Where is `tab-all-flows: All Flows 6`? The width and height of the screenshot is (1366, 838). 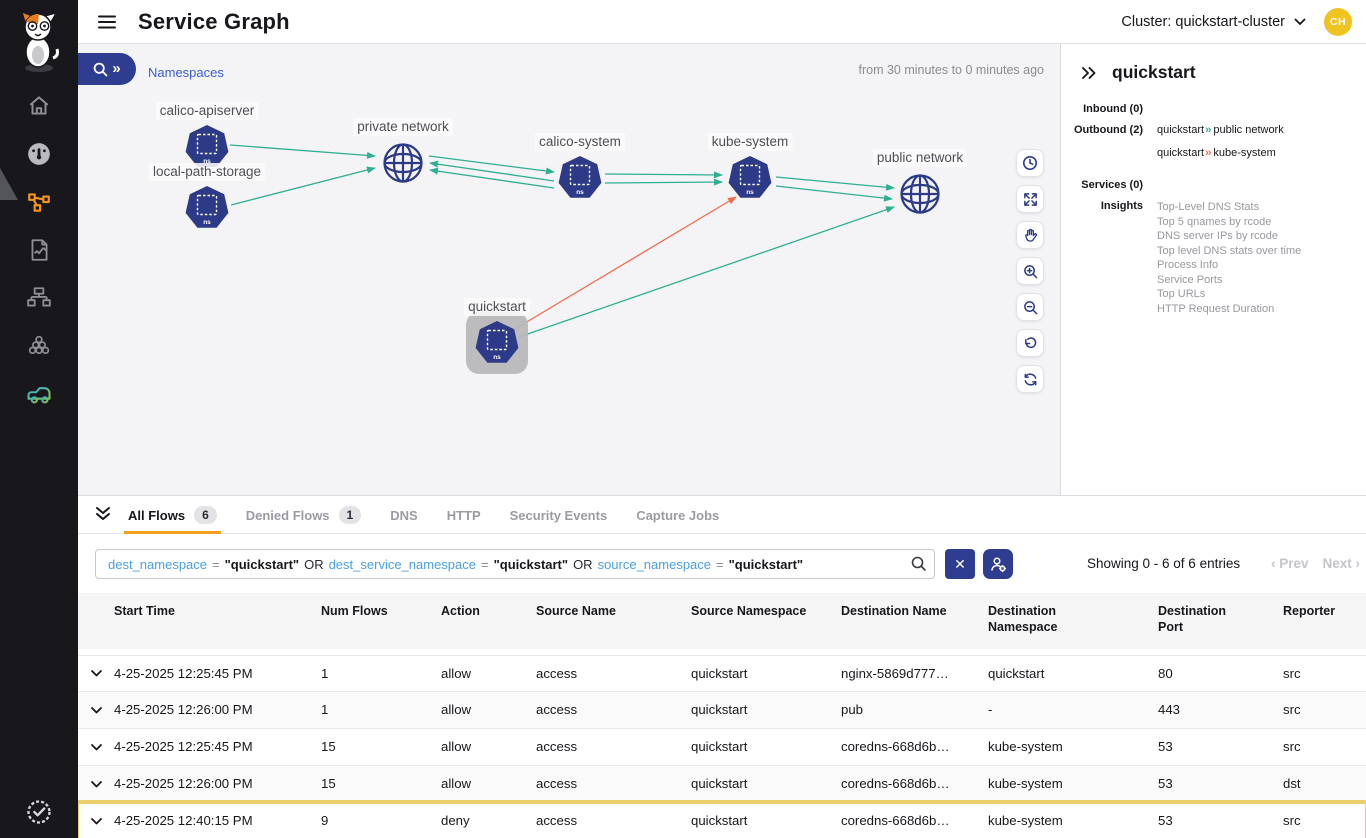 tab-all-flows: All Flows 6 is located at coordinates (172, 515).